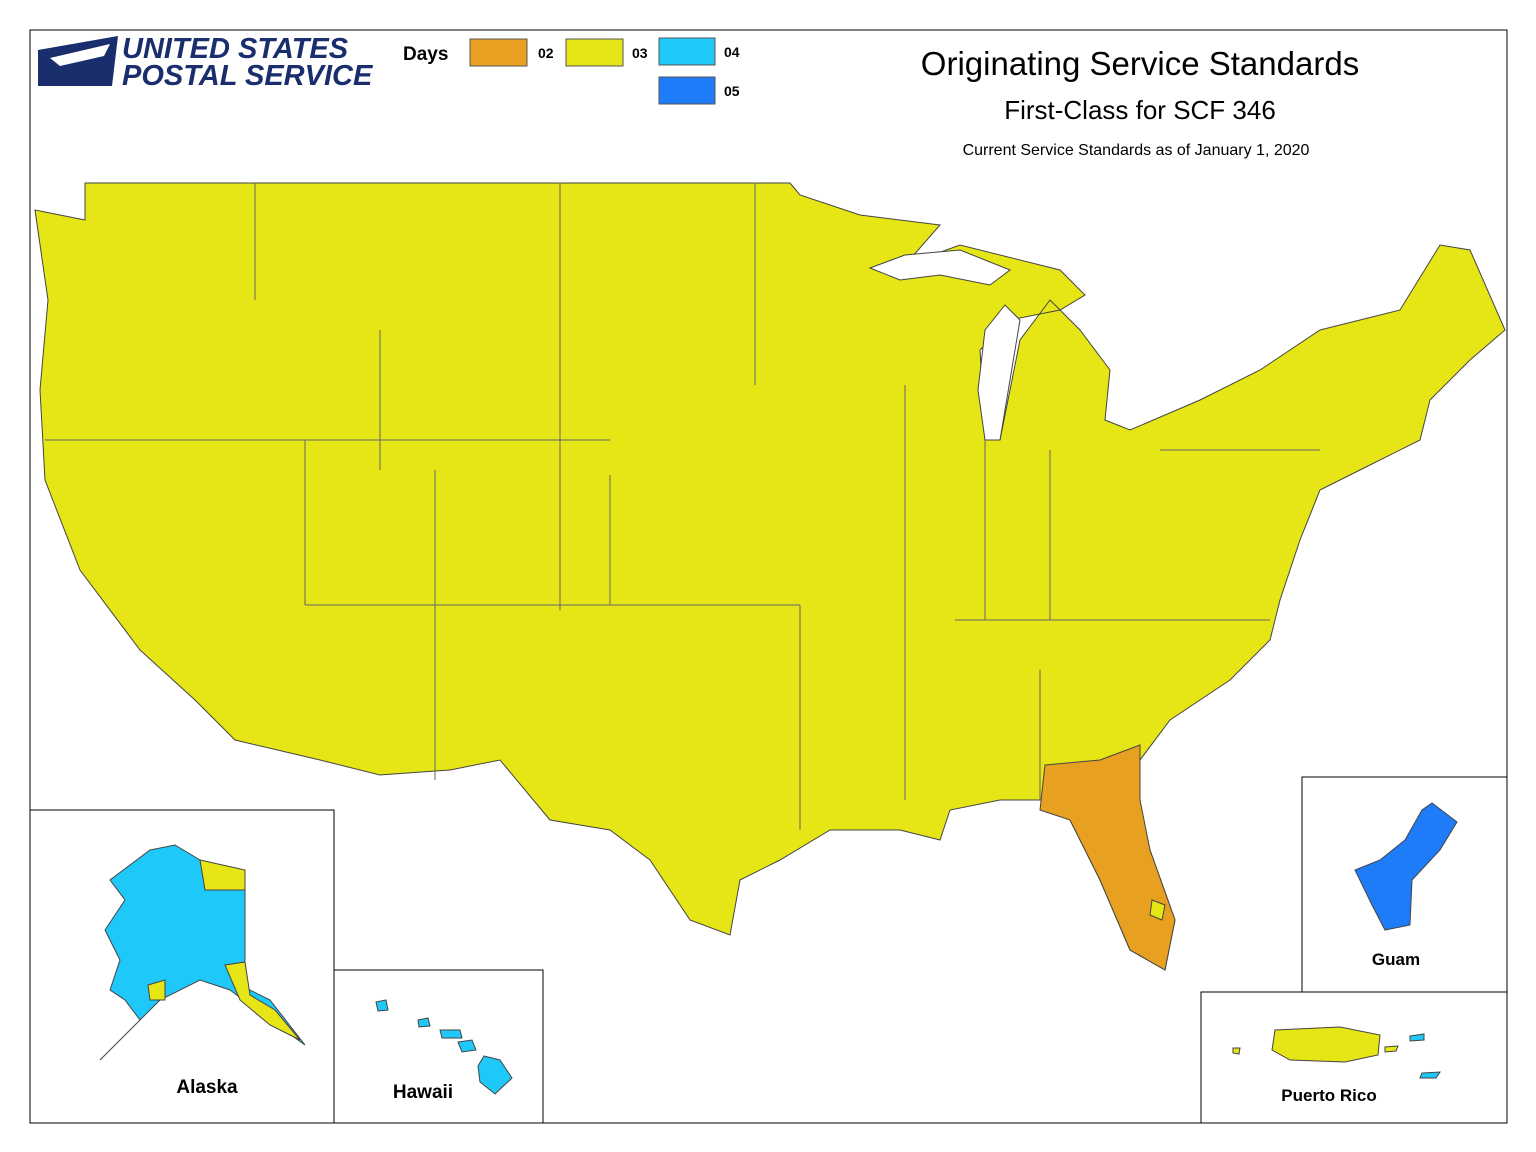 The image size is (1536, 1152). I want to click on inset-label: Alaska, so click(207, 1087).